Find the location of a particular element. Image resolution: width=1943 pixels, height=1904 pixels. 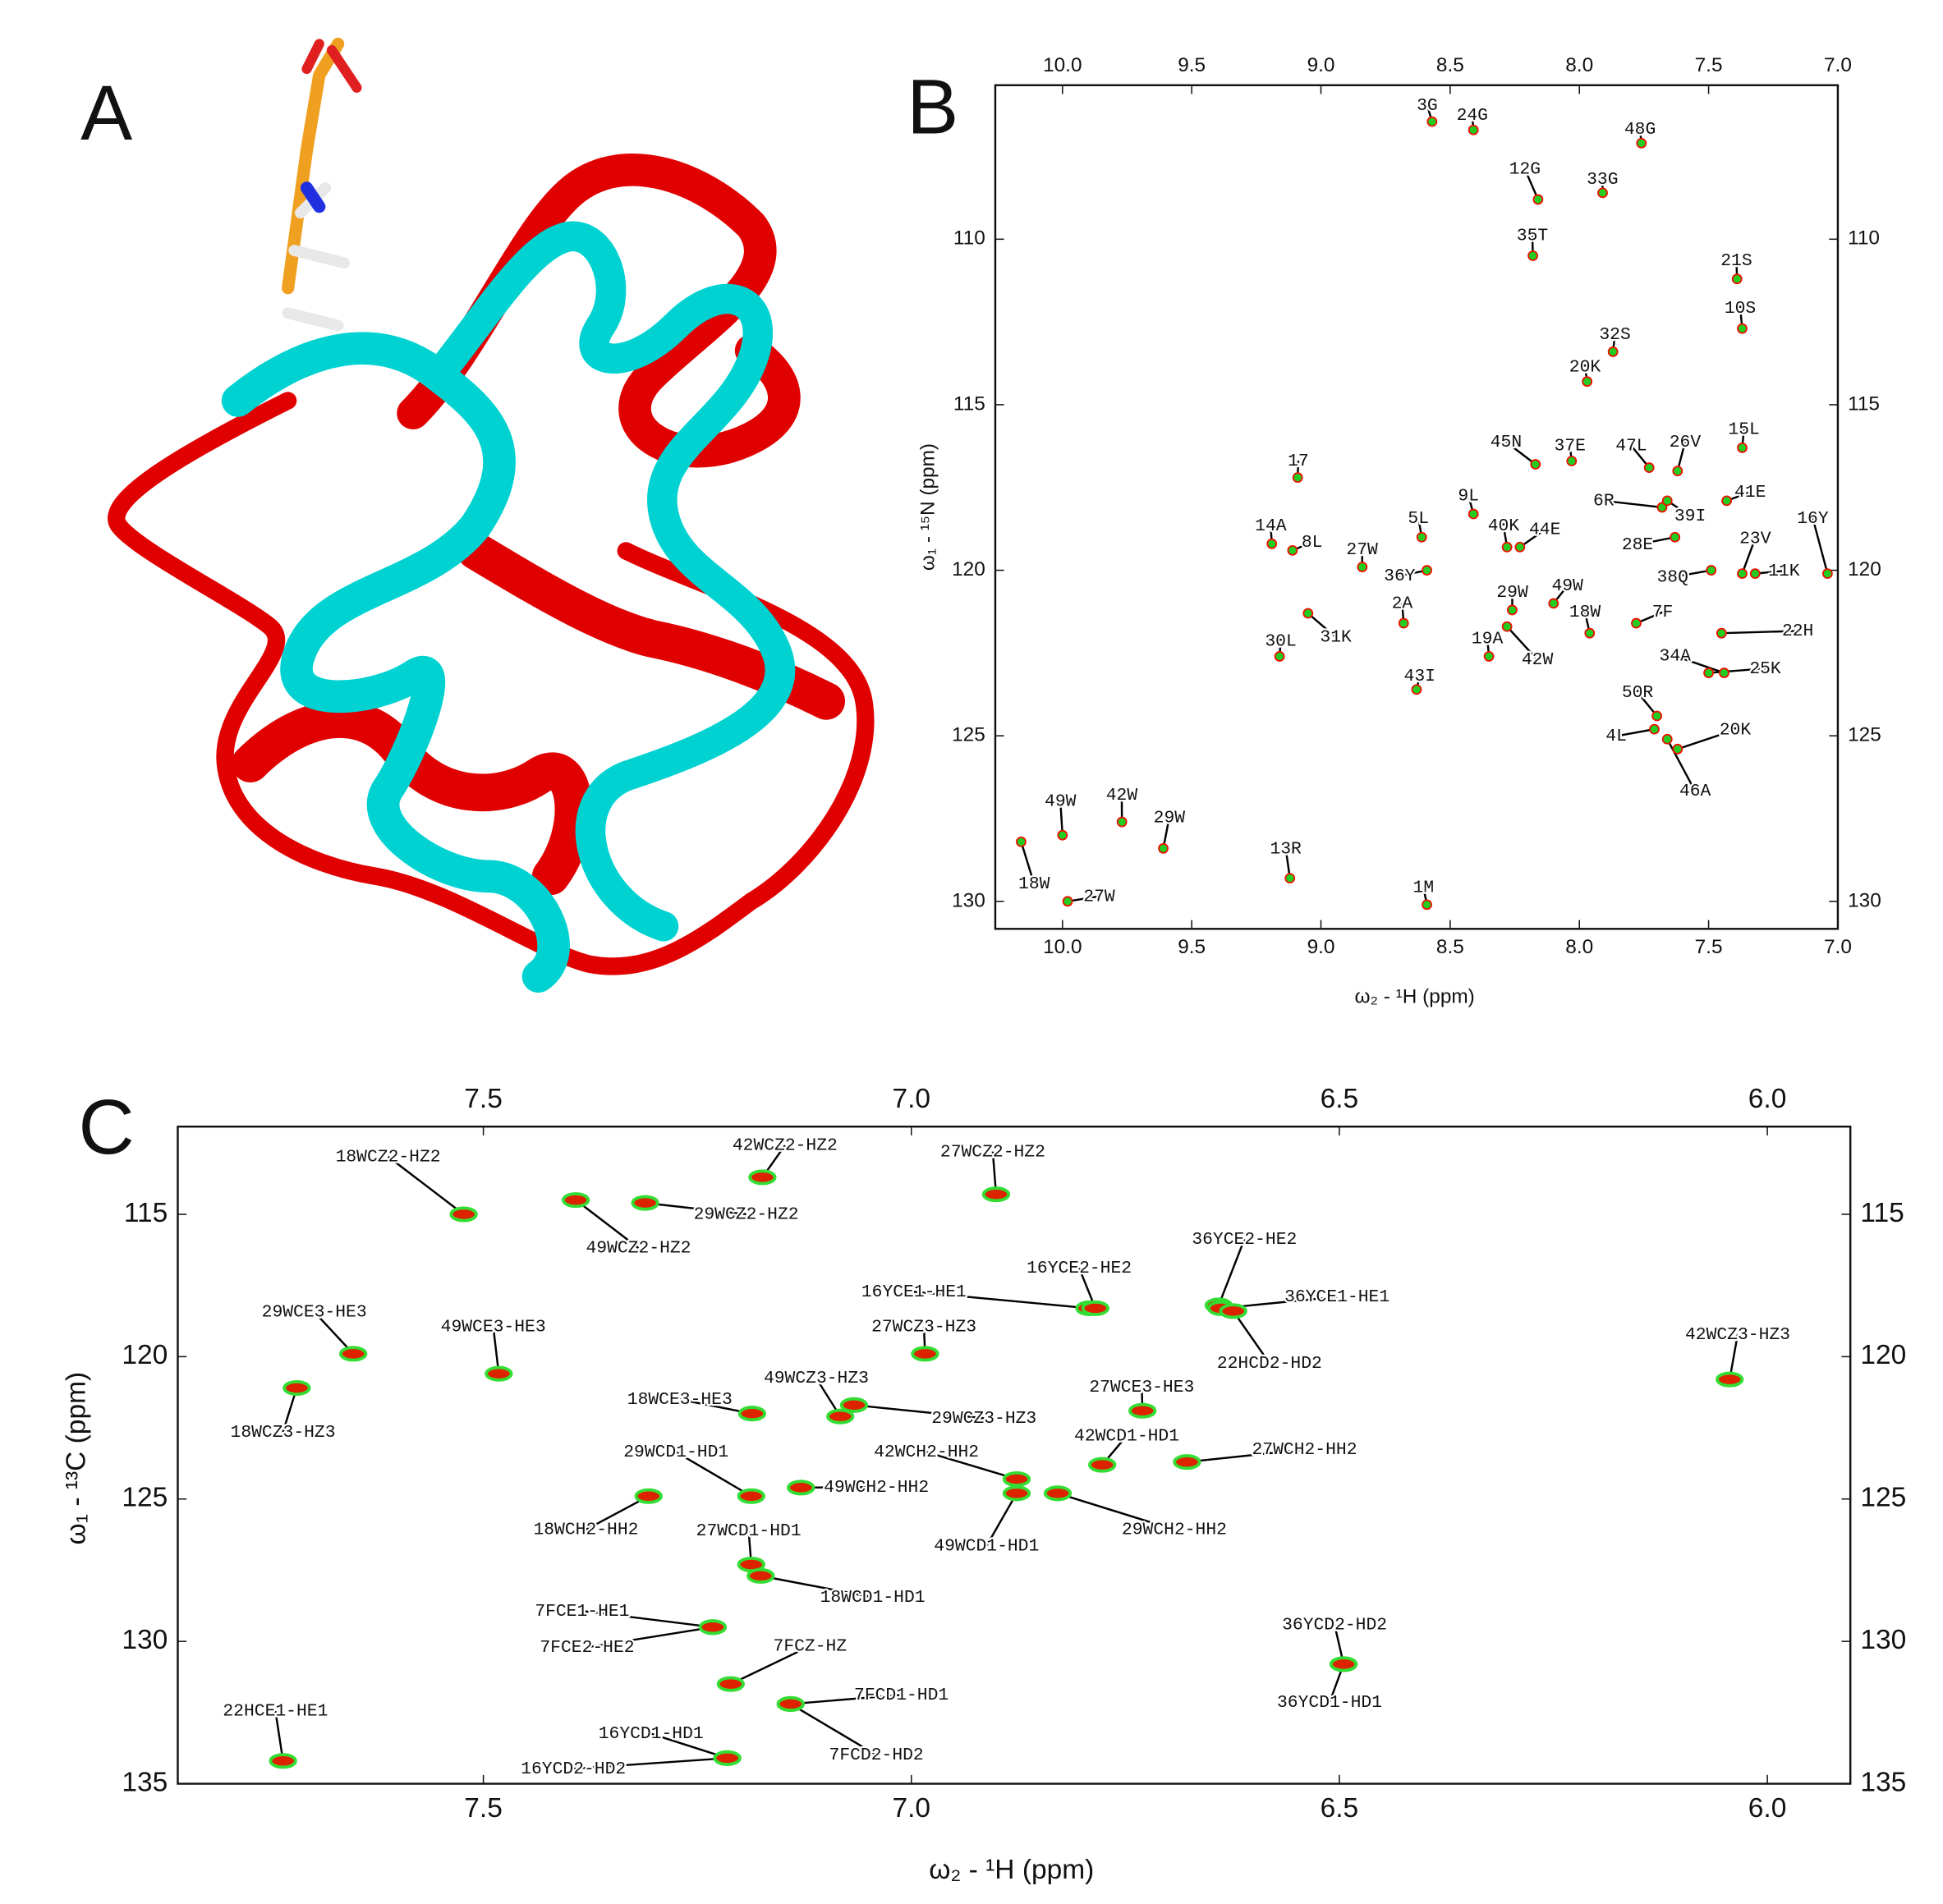

peak-label: 32S is located at coordinates (1615, 335).